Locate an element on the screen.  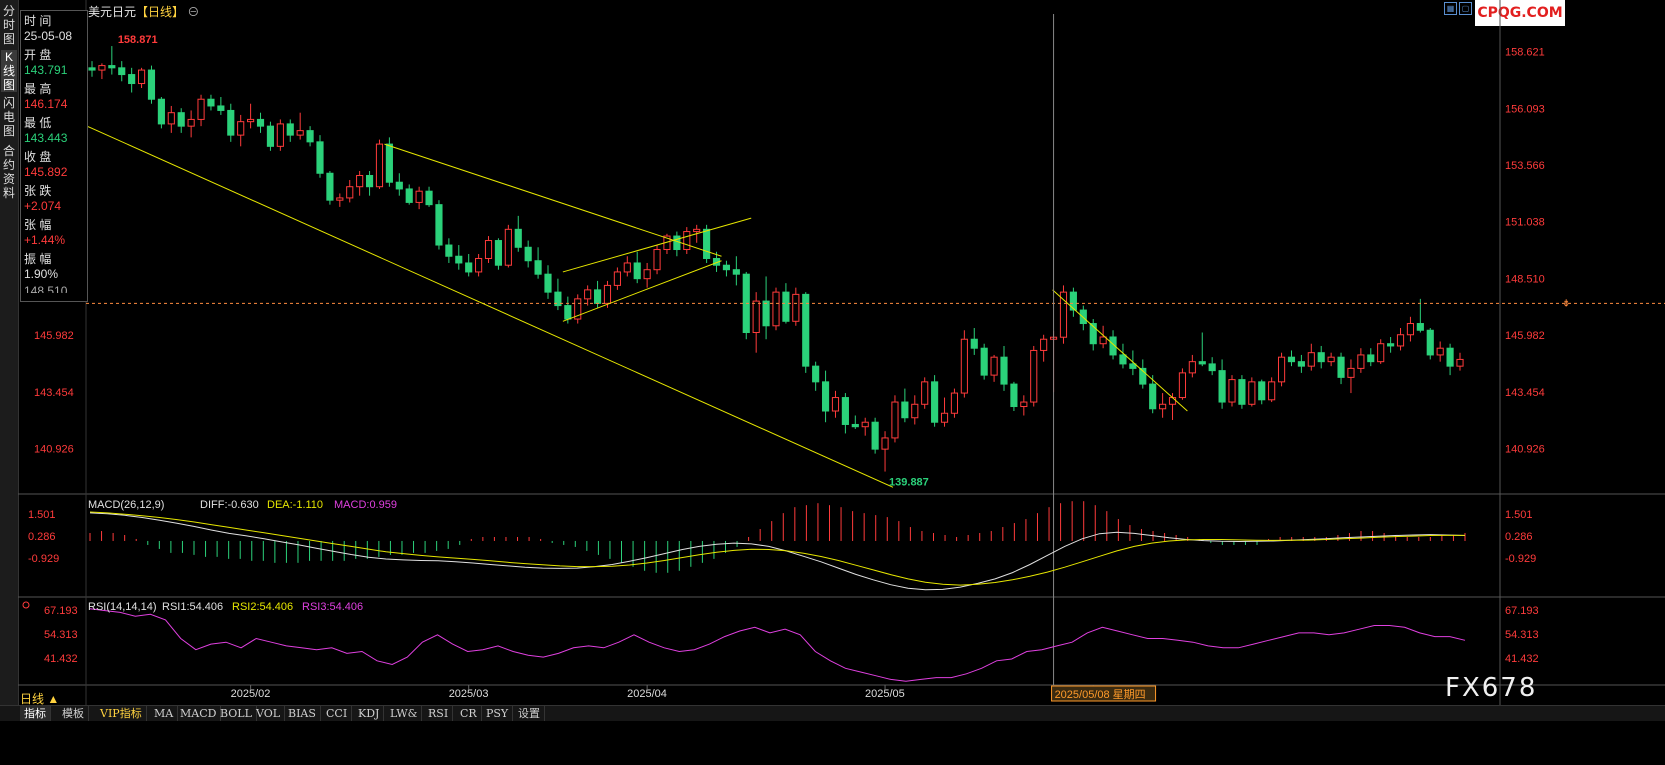
tab-contract-info: 合约资料 is located at coordinates (8, 172).